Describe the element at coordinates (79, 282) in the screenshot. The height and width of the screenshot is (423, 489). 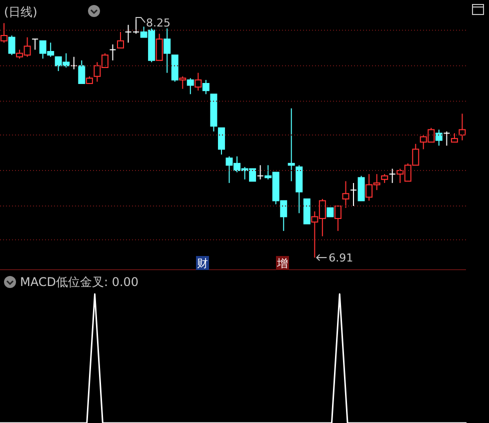
I see `chart-title: MACD低位金叉: 0.00` at that location.